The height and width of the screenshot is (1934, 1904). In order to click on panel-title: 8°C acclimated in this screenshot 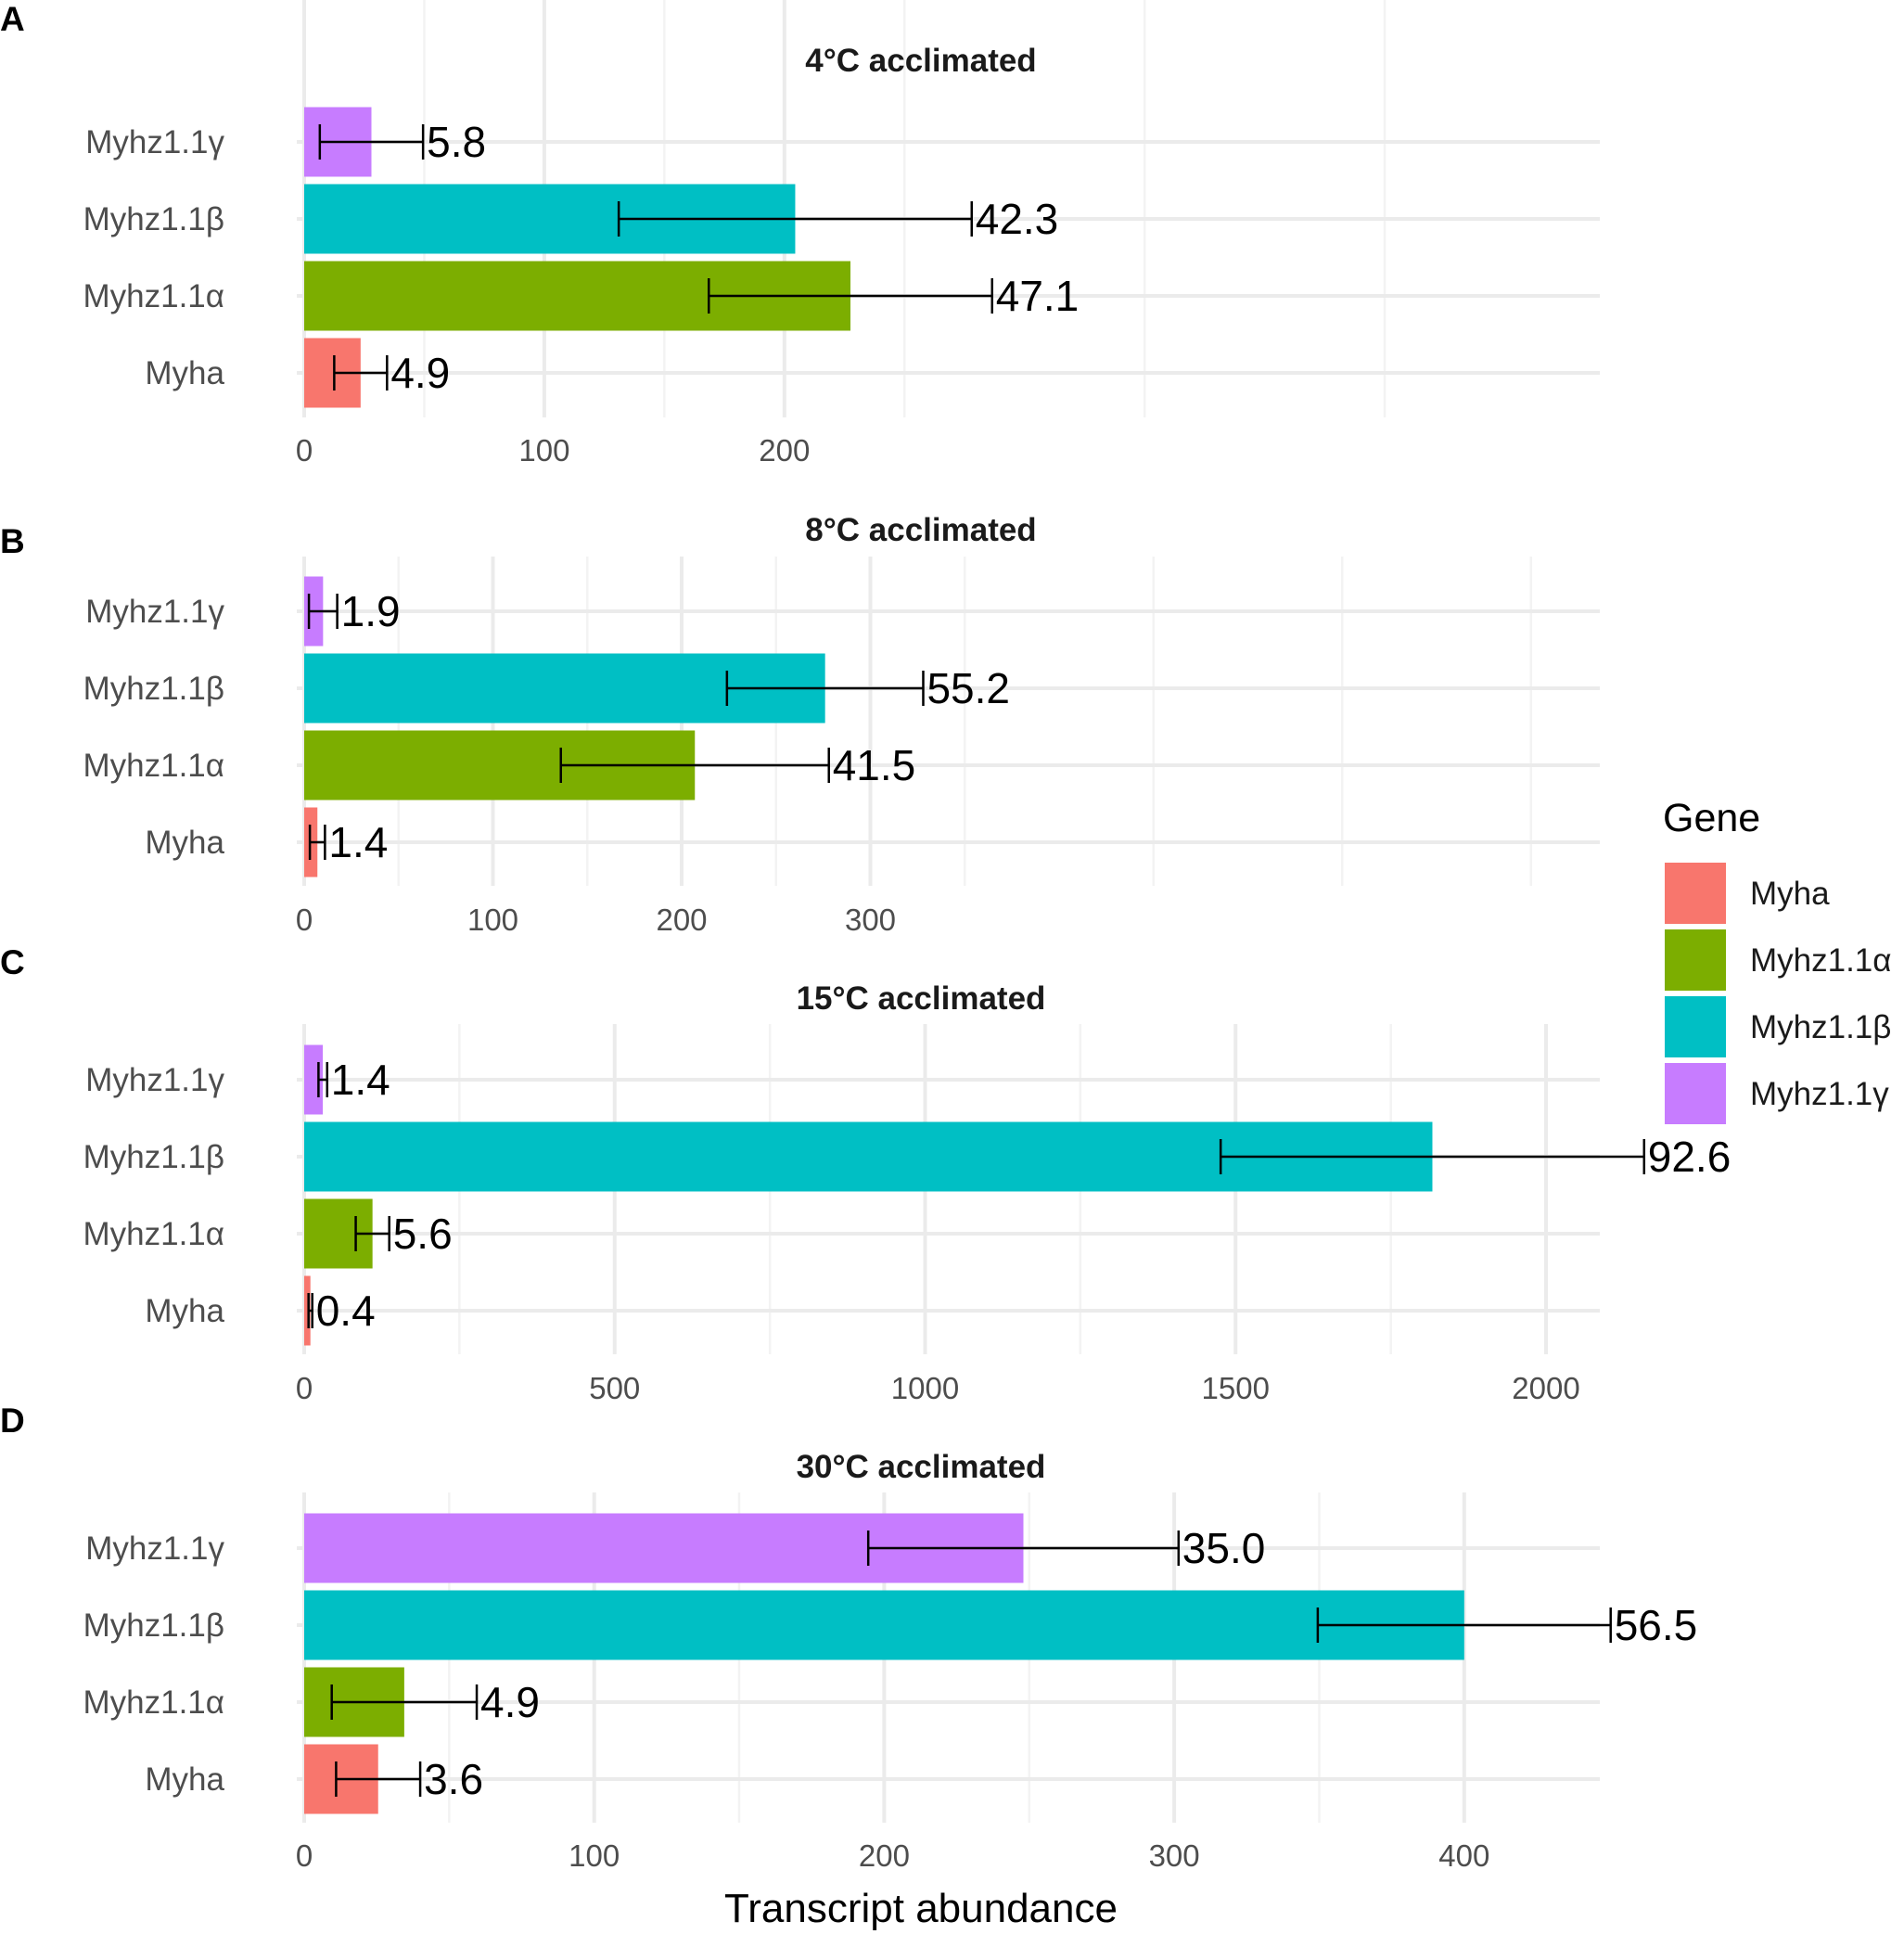, I will do `click(920, 530)`.